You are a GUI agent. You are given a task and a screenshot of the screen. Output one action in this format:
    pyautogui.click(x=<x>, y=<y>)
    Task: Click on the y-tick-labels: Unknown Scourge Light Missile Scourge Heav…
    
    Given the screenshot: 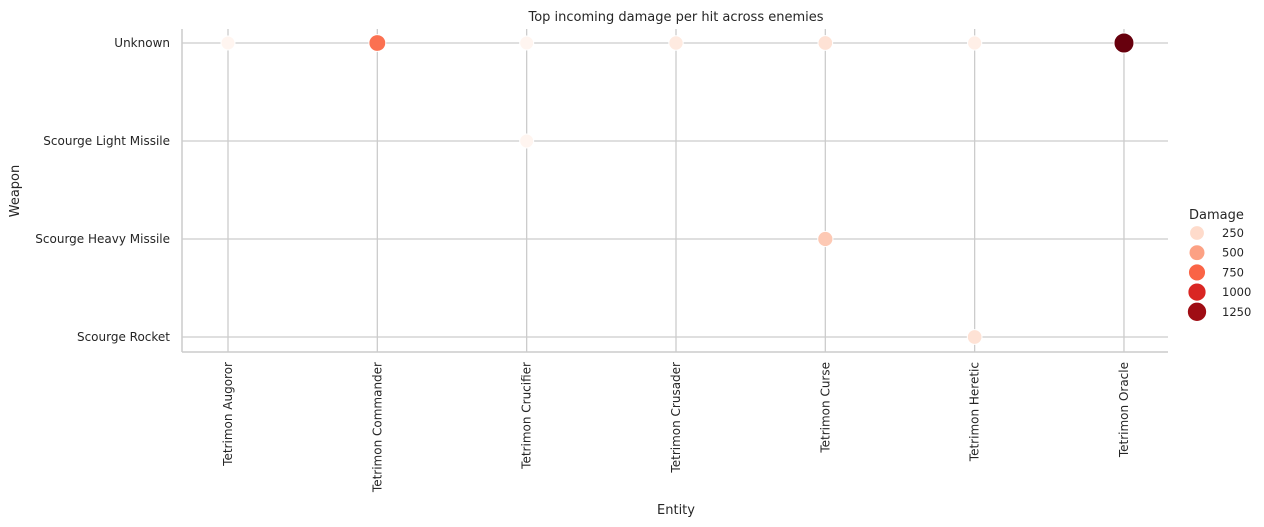 What is the action you would take?
    pyautogui.click(x=102, y=190)
    